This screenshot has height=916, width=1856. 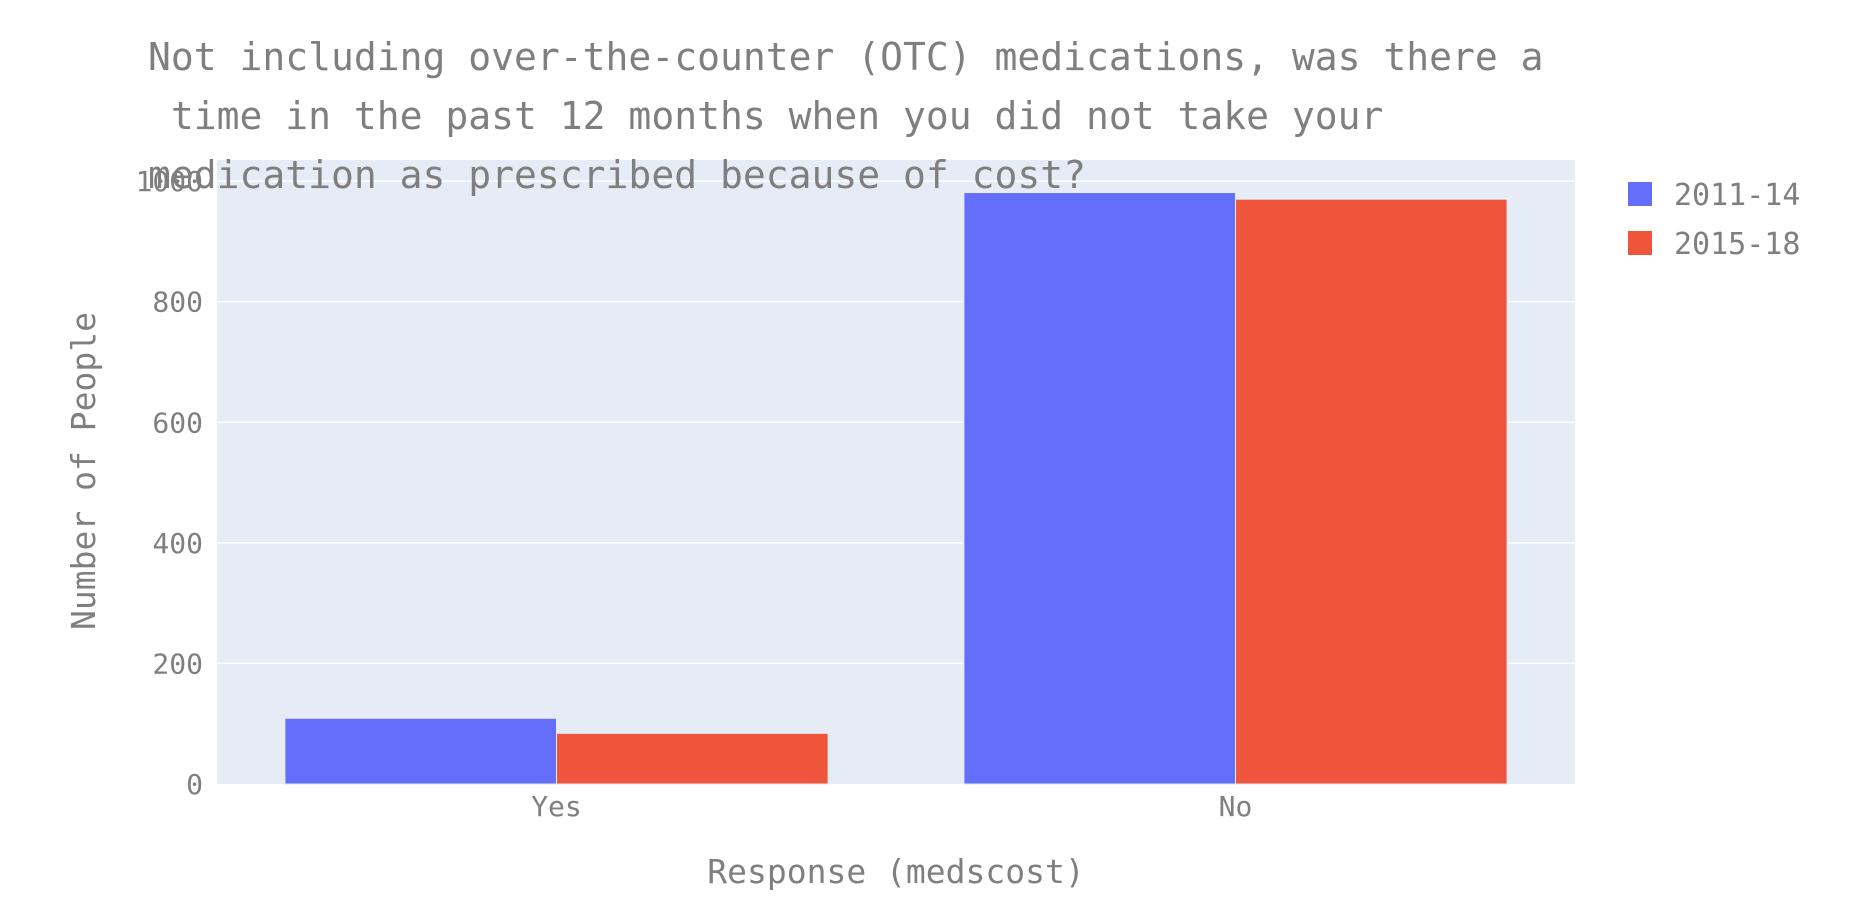 What do you see at coordinates (83, 471) in the screenshot?
I see `y-axis-label: Number of People` at bounding box center [83, 471].